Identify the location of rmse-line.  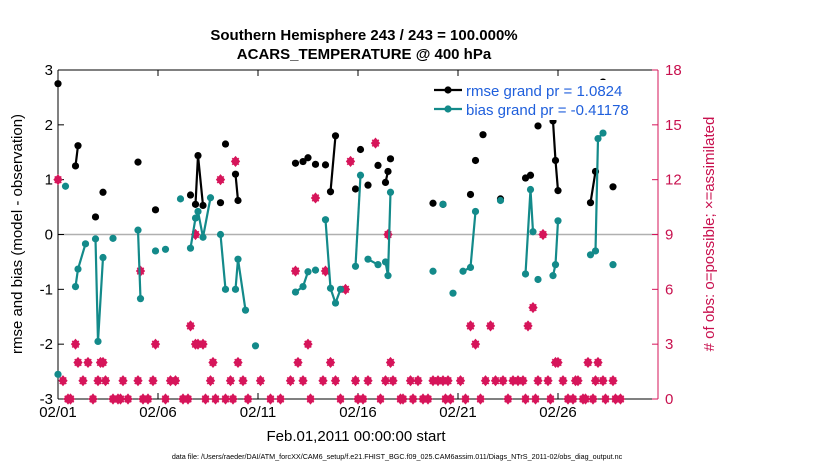
(333, 163).